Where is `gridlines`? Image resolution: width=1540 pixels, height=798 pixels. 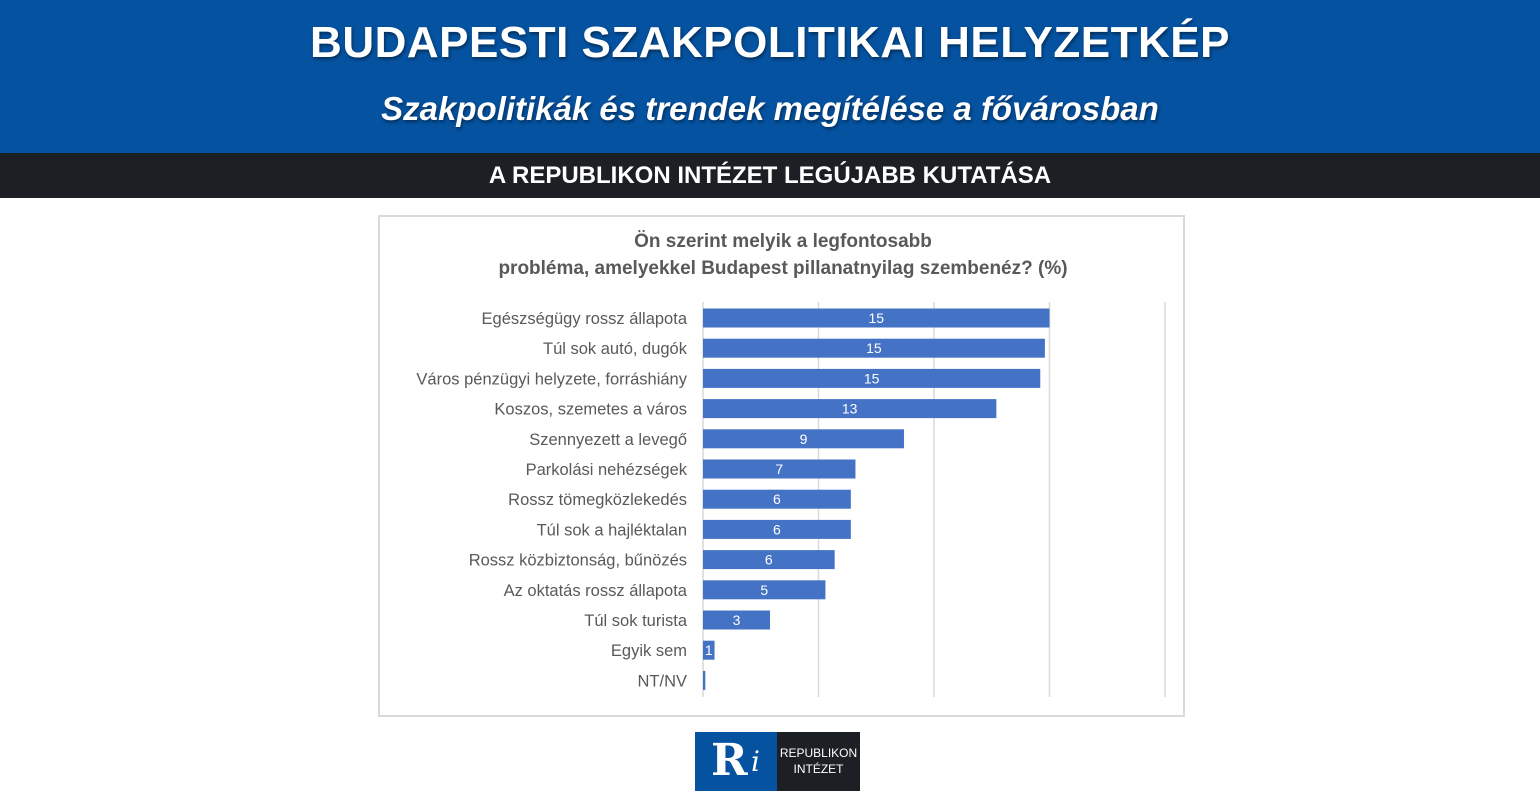 gridlines is located at coordinates (934, 499).